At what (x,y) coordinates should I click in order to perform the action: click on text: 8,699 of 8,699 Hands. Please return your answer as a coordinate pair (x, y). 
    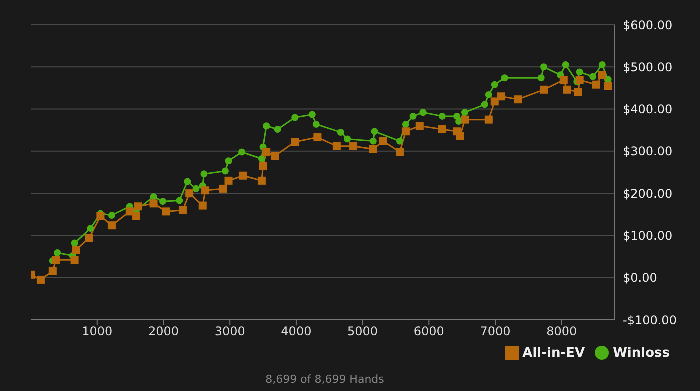
    Looking at the image, I should click on (325, 379).